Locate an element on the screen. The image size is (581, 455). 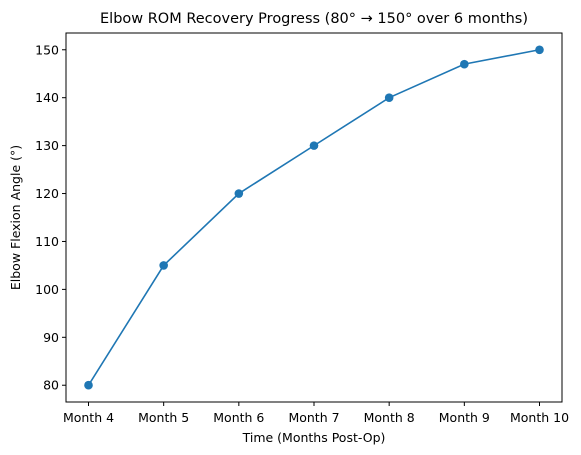
y-tick-label: 110 is located at coordinates (47, 241).